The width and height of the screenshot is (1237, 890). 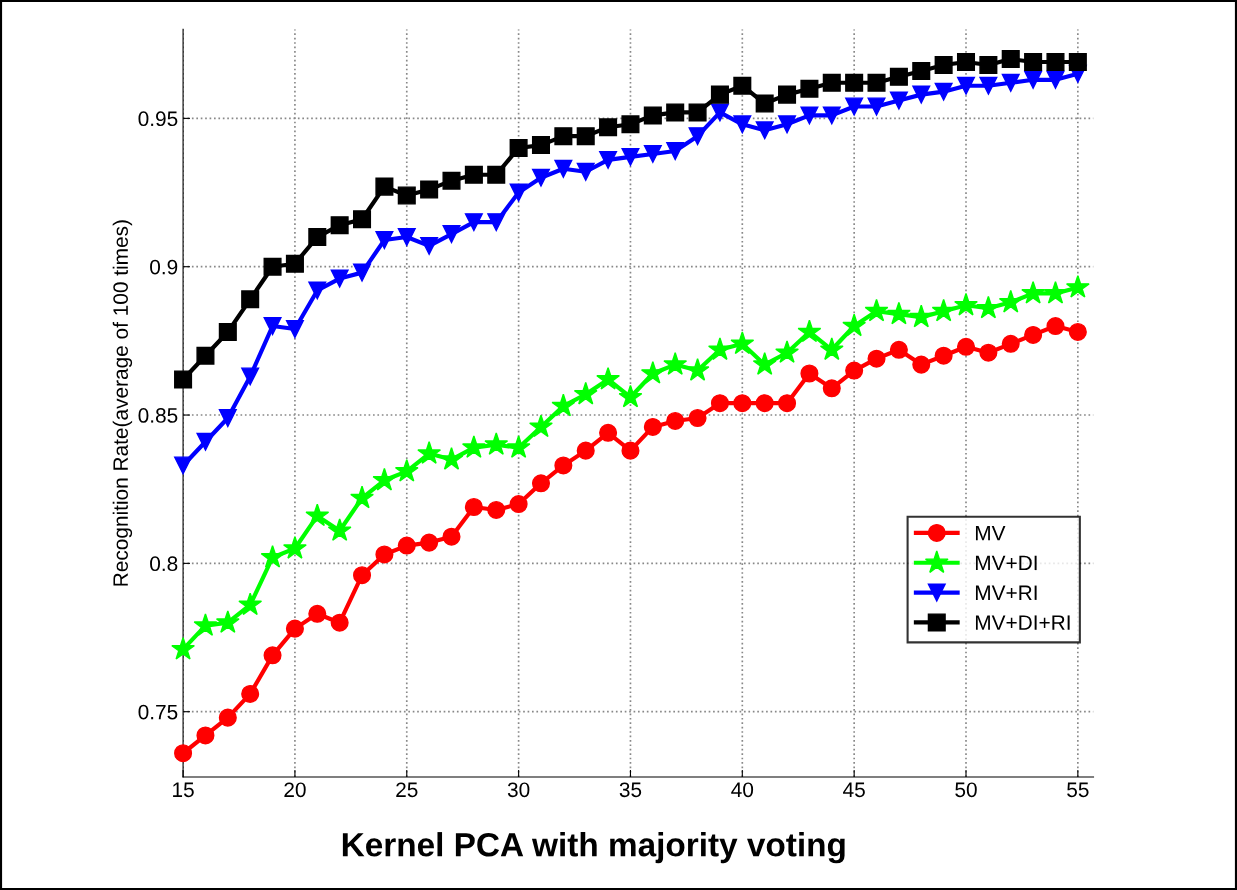 I want to click on text: Kernel PCA with majority voting, so click(x=593, y=848).